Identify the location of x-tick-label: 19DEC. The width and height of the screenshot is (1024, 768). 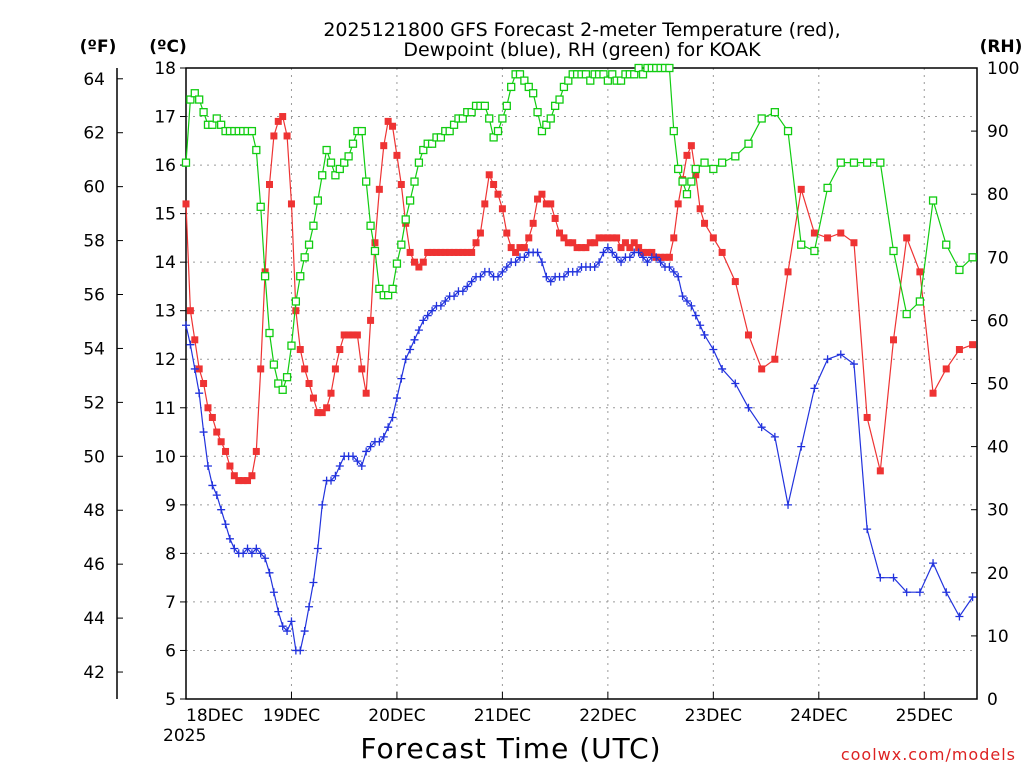
(291, 716).